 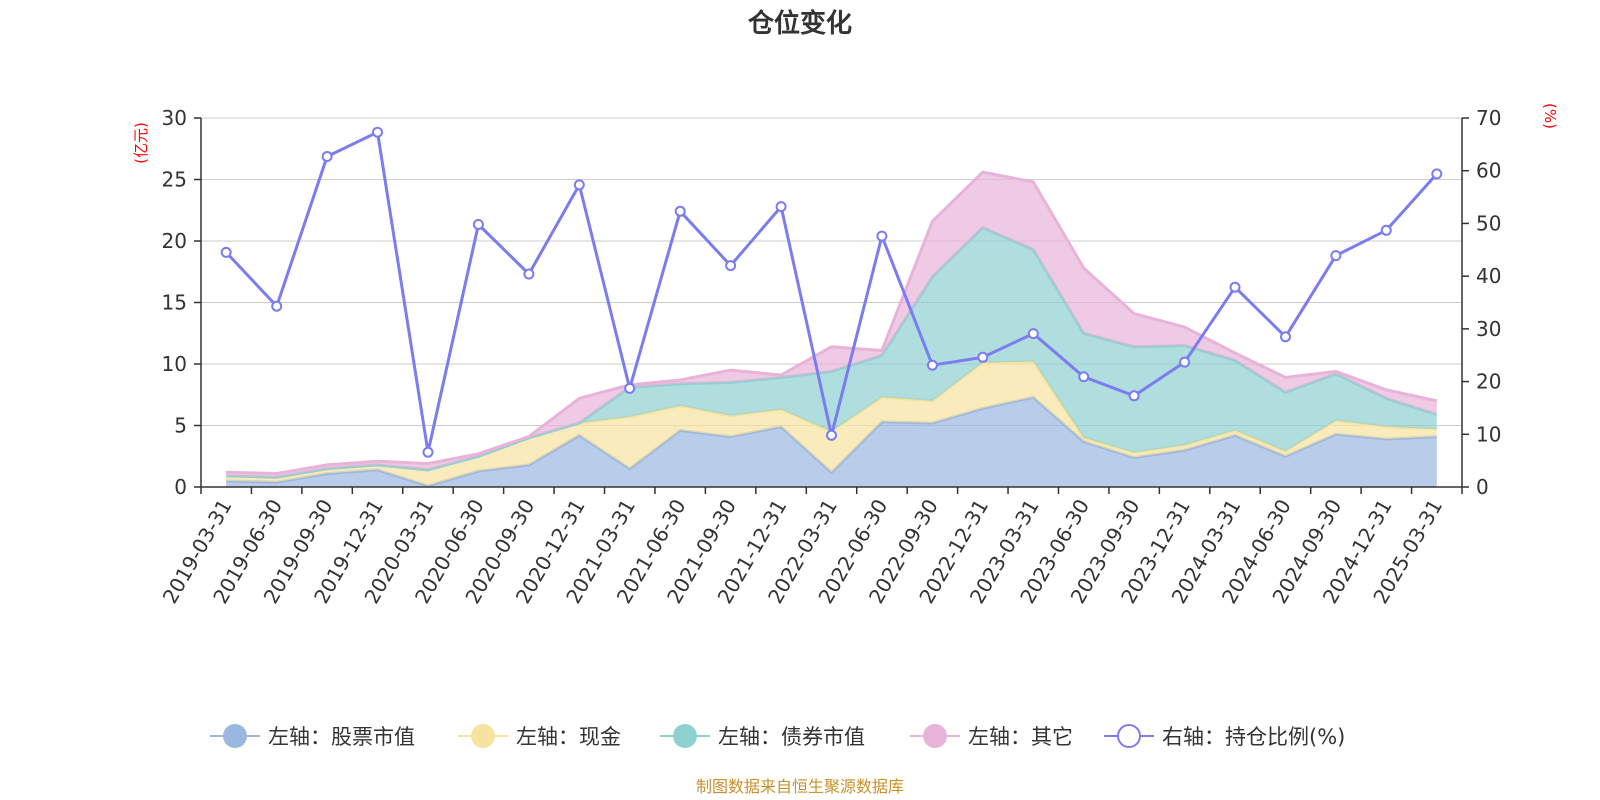 I want to click on right-axis-tick-label: 60, so click(x=1488, y=171).